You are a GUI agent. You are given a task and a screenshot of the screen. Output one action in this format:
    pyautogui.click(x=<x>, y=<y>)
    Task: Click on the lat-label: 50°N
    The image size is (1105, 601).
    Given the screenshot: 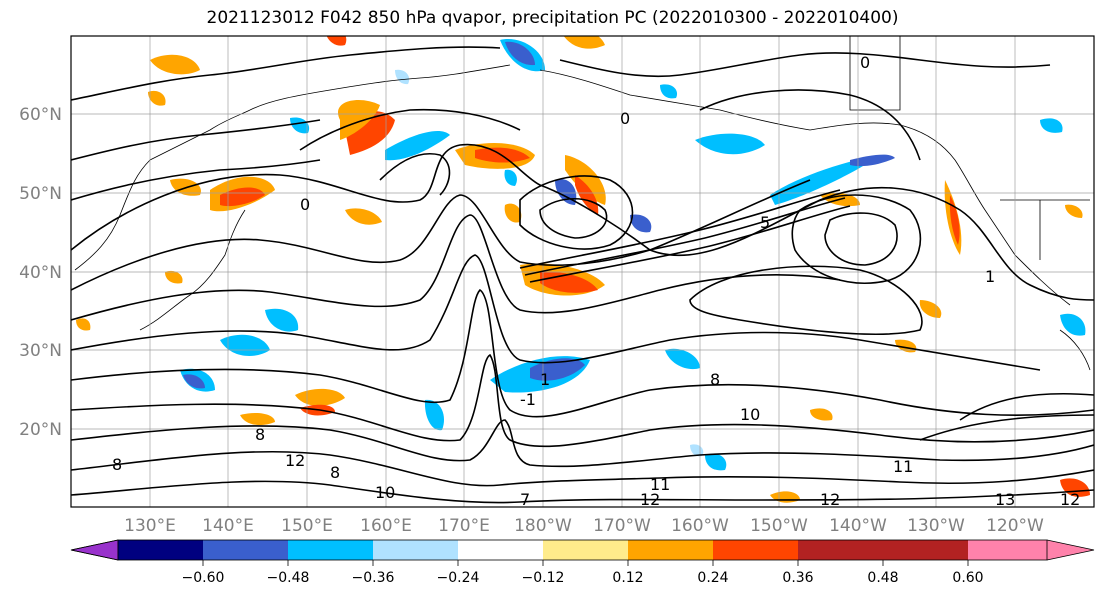 What is the action you would take?
    pyautogui.click(x=40, y=194)
    